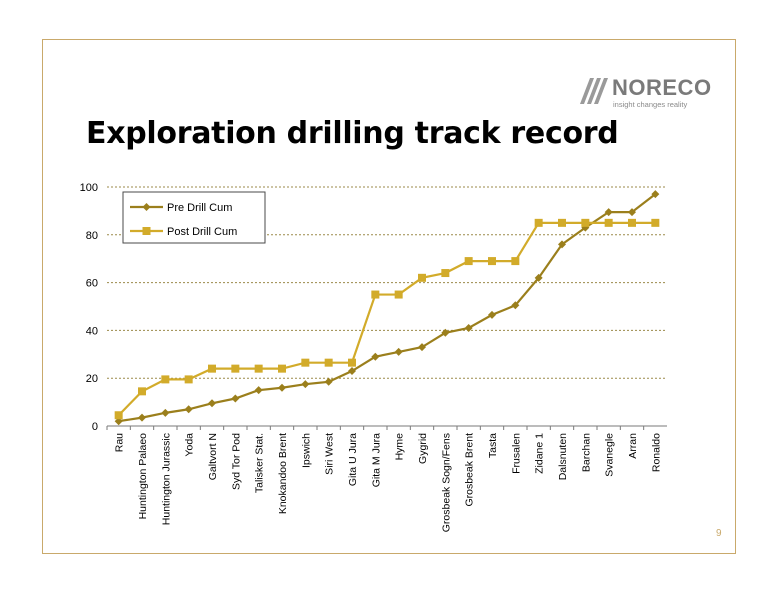  Describe the element at coordinates (330, 454) in the screenshot. I see `x-tick-label: Siri West` at that location.